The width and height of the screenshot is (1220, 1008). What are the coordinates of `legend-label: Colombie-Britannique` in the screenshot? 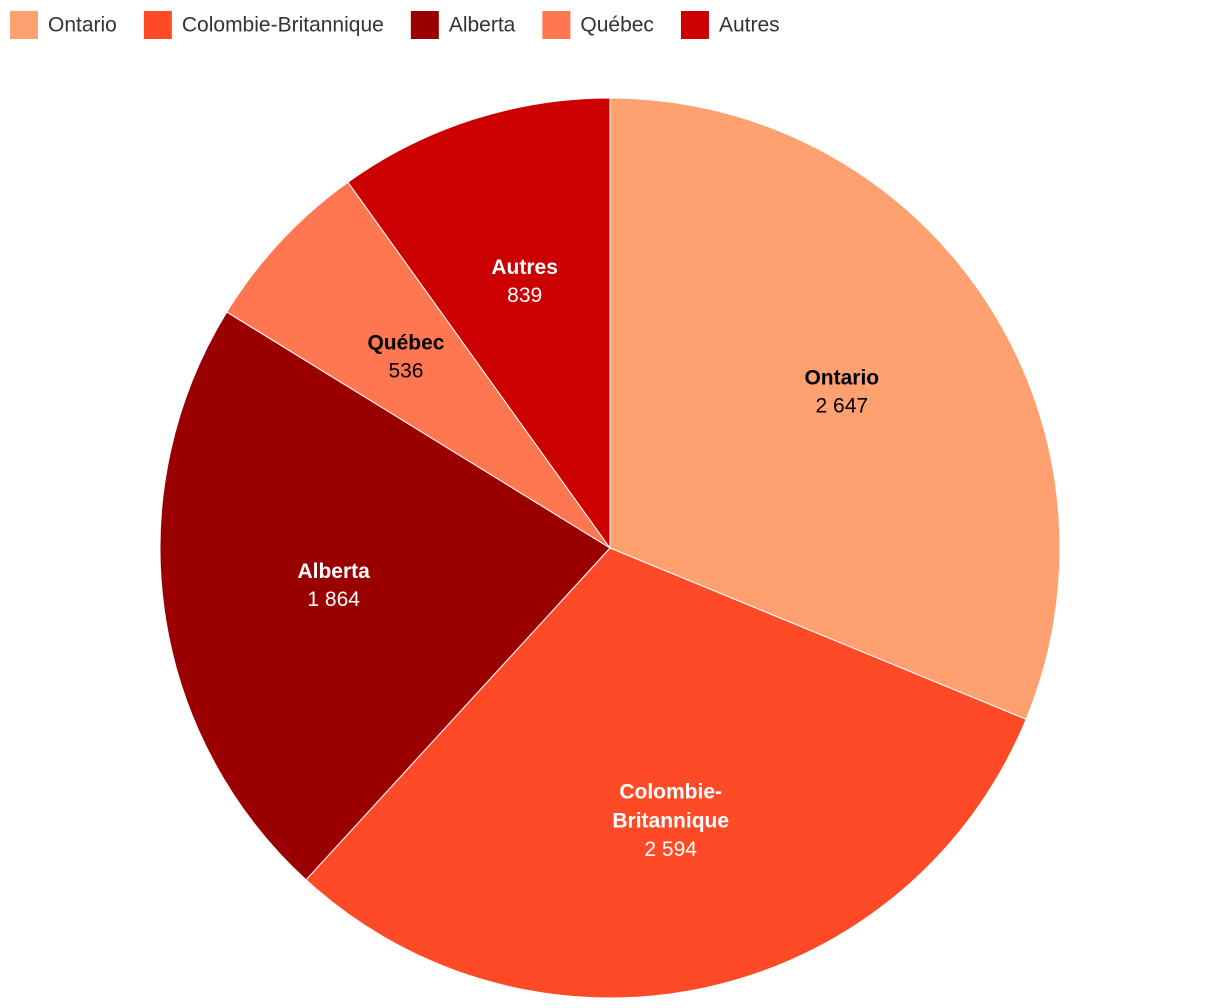 It's located at (283, 25).